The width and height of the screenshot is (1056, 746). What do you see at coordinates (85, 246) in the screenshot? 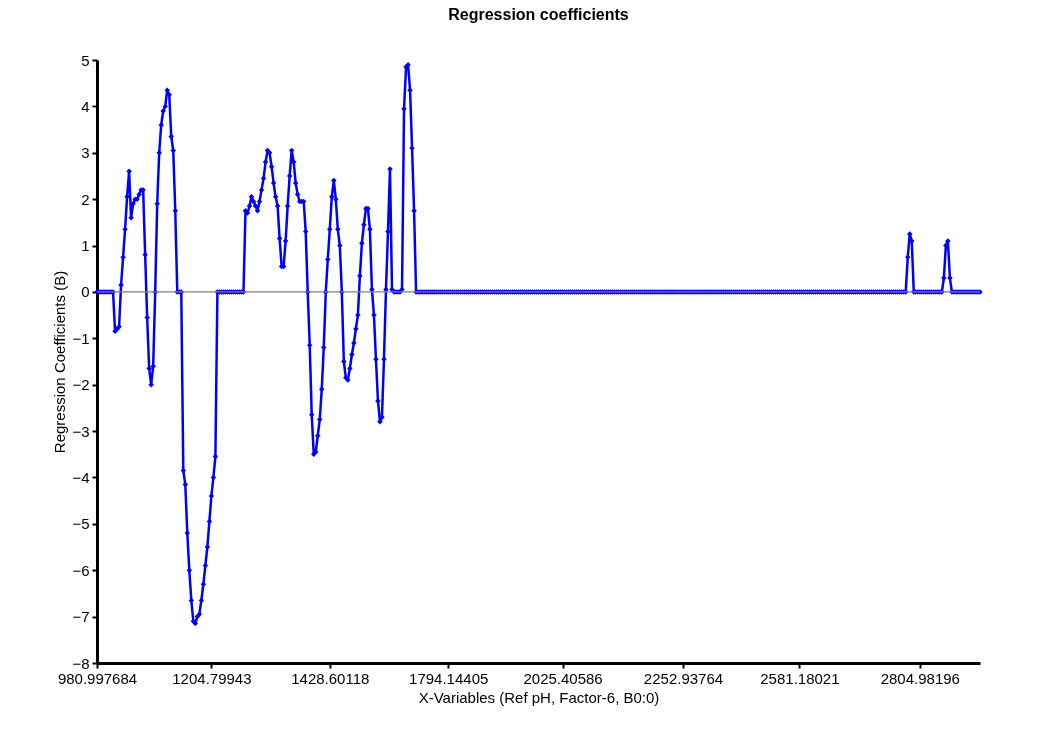
I see `y-tick-label: 1` at bounding box center [85, 246].